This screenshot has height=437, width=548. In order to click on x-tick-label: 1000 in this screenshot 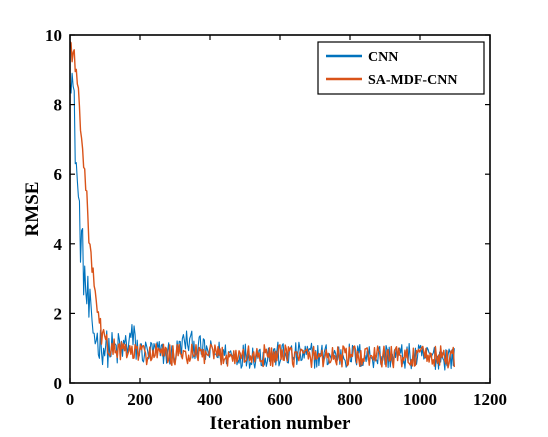, I will do `click(420, 399)`.